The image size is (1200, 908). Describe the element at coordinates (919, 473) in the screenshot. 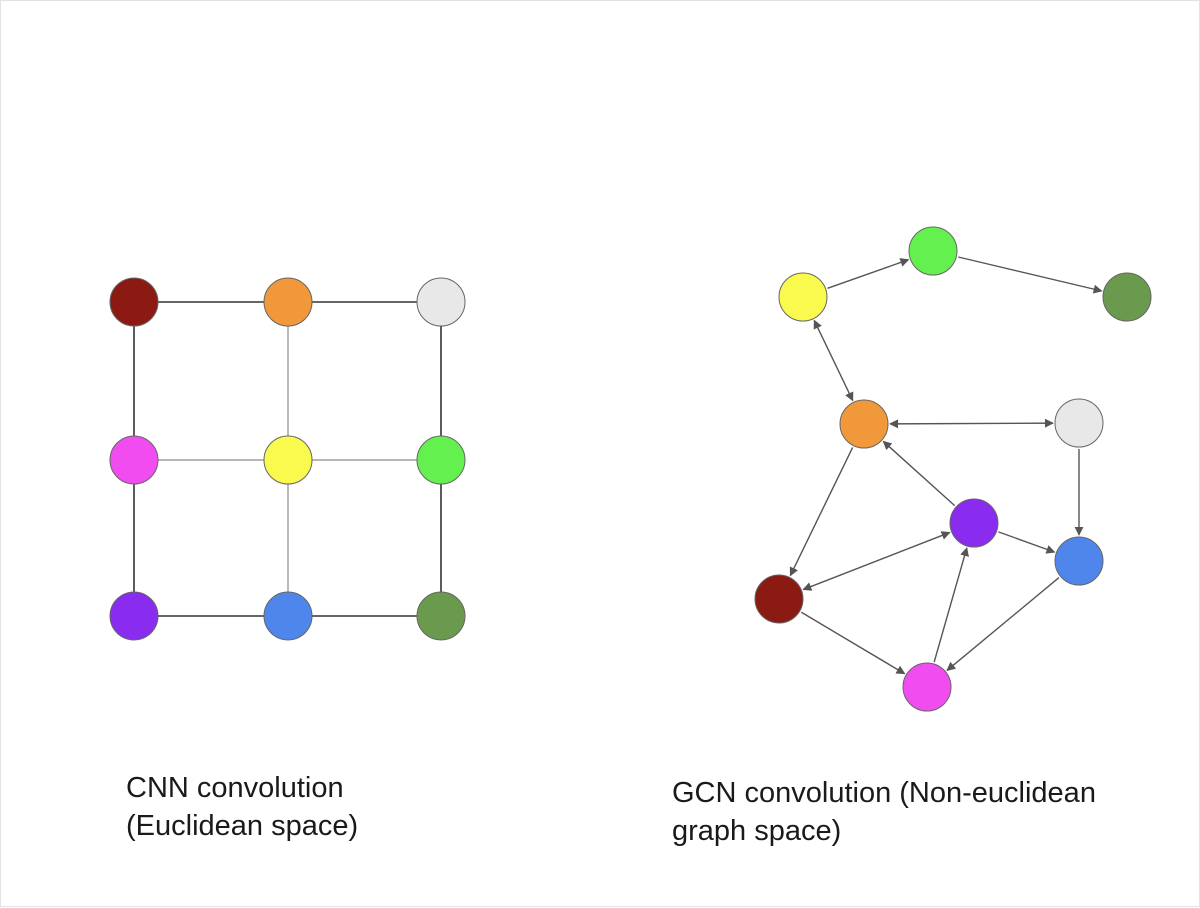

I see `gcn-edge-purple-orange` at that location.